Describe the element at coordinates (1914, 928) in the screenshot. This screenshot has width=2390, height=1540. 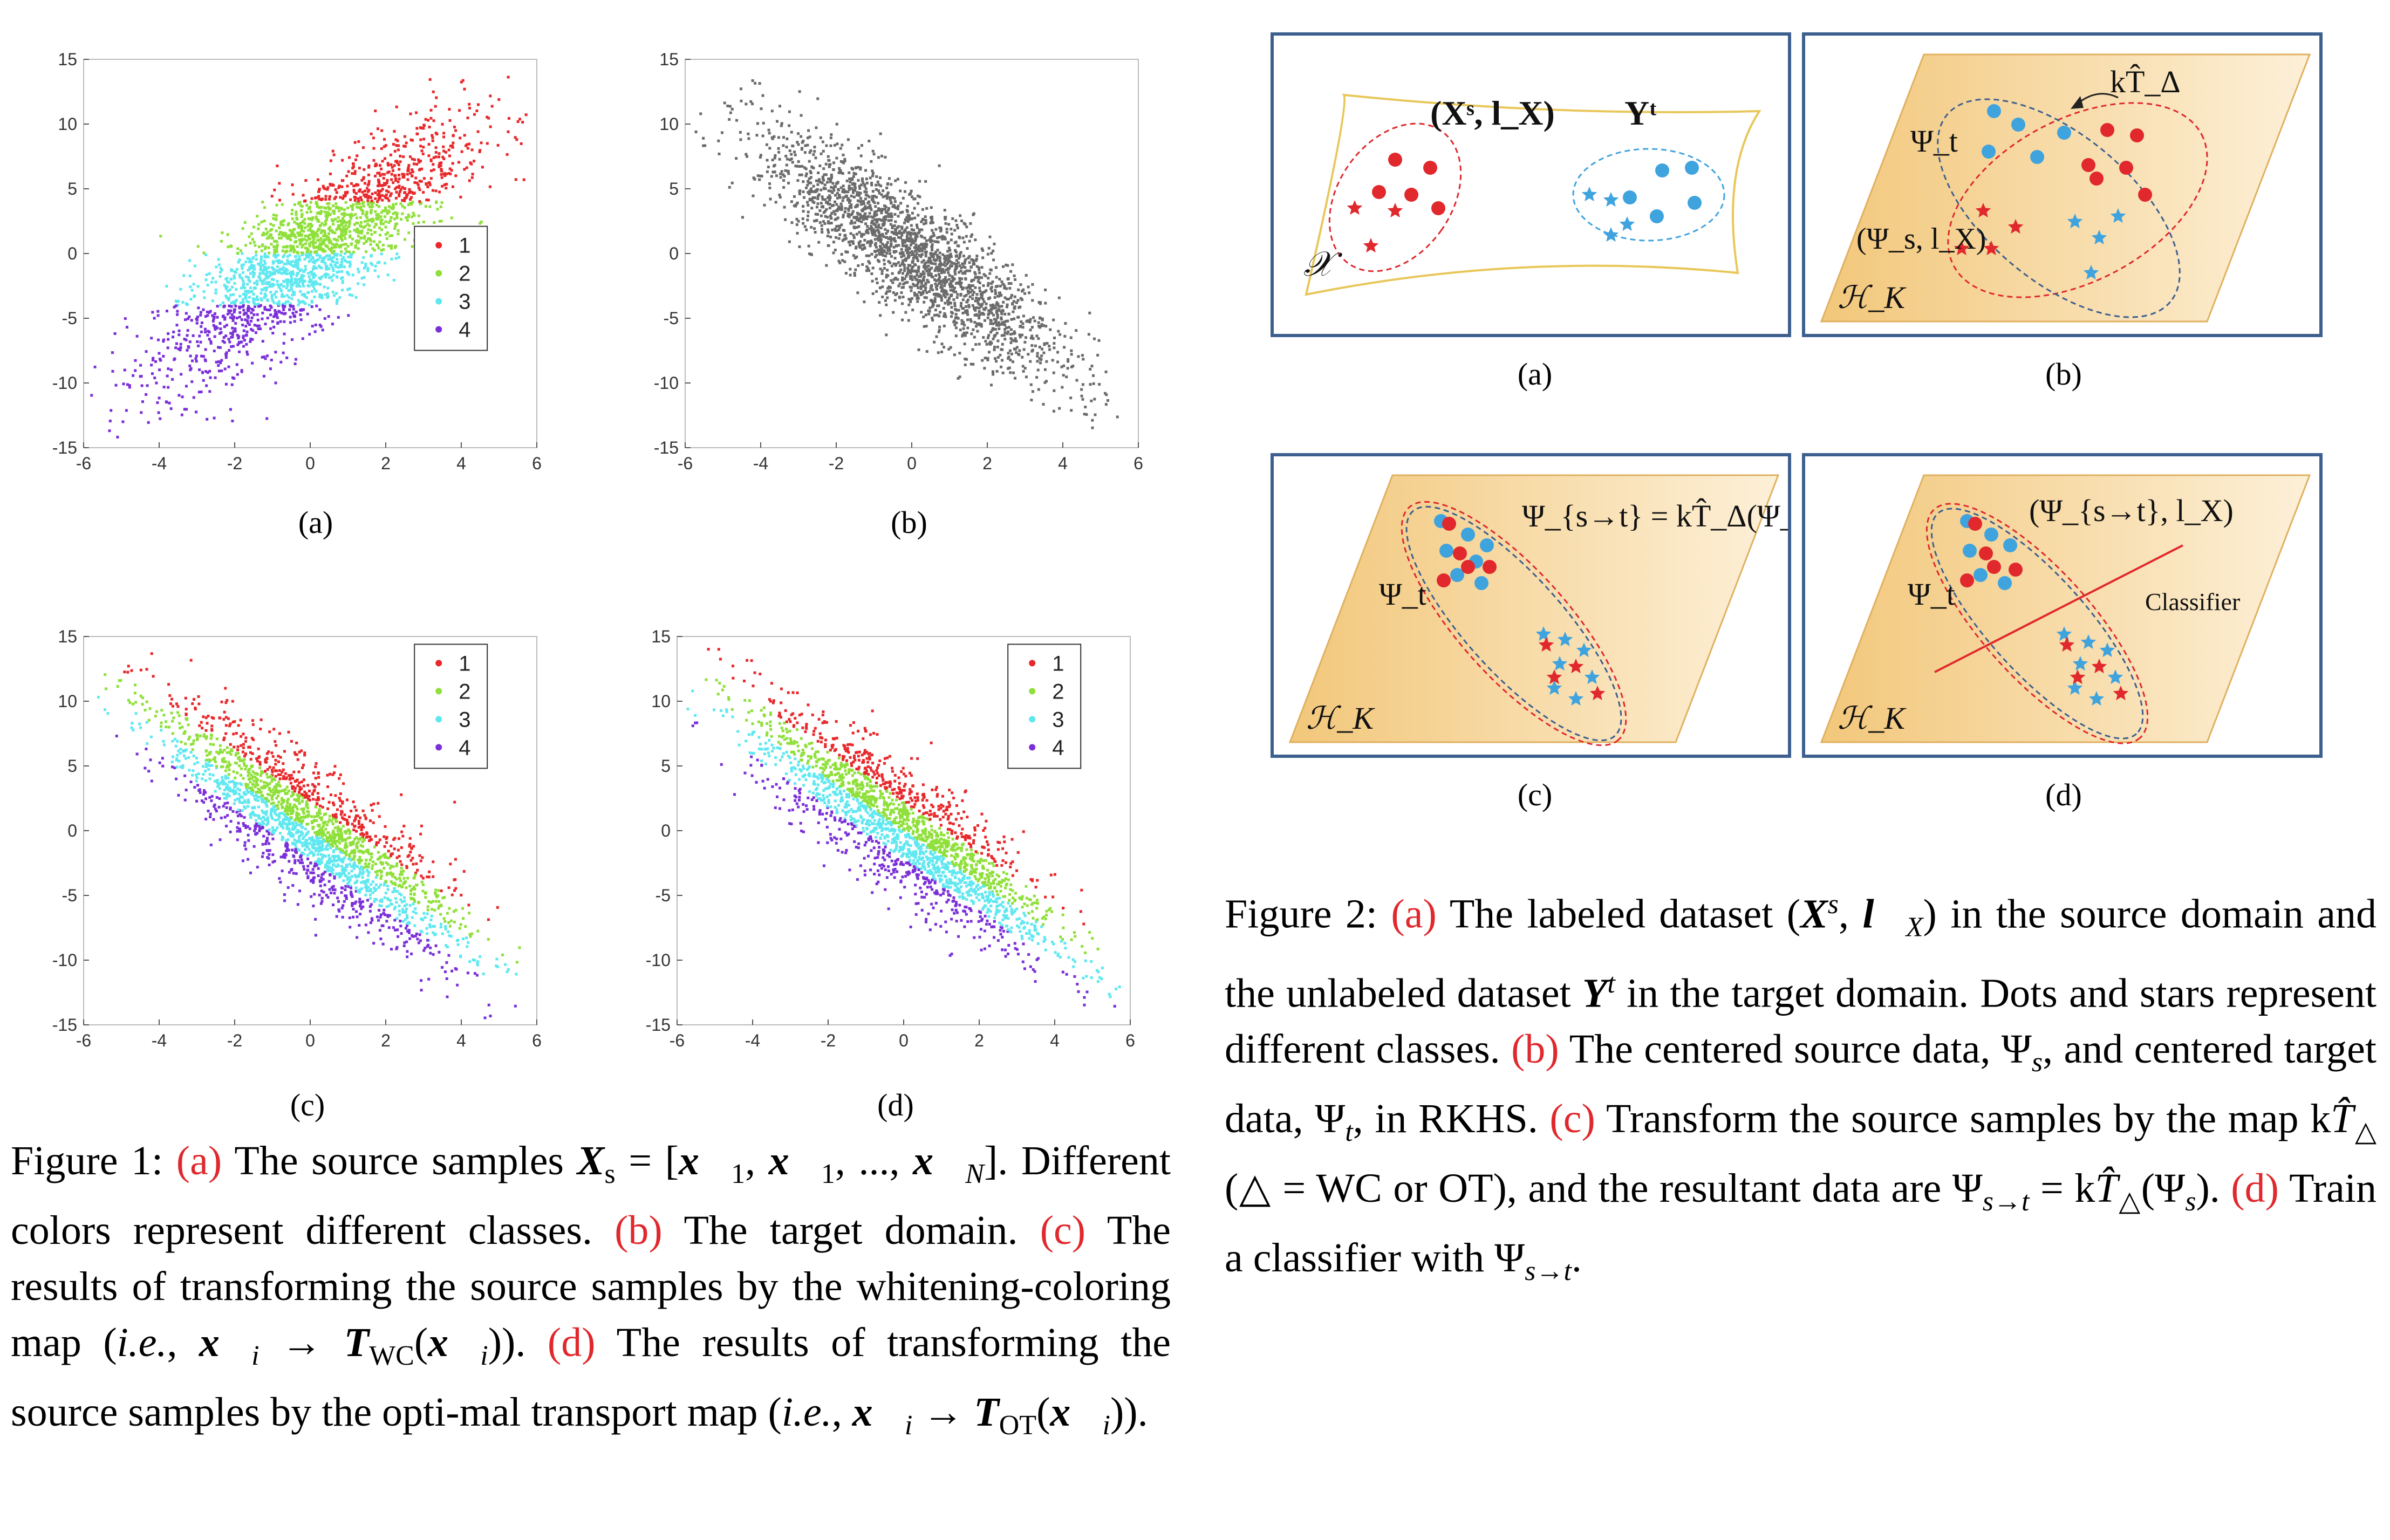
I see `caption-segment: X` at that location.